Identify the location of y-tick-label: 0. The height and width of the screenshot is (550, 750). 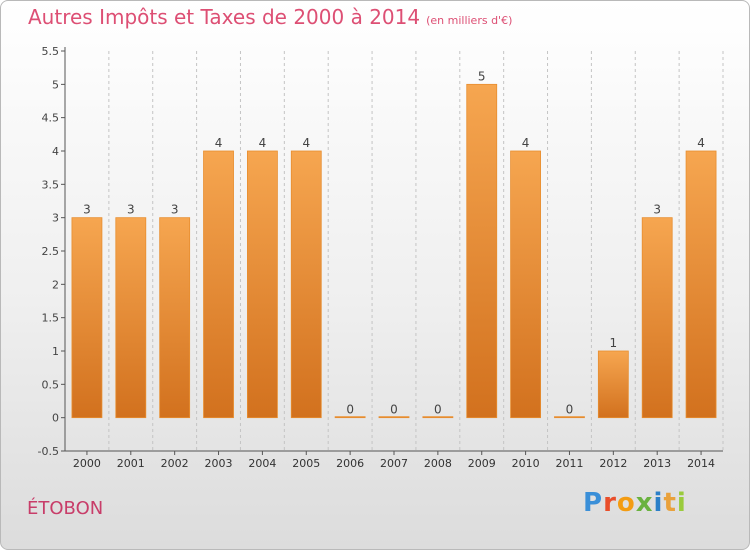
(55, 418).